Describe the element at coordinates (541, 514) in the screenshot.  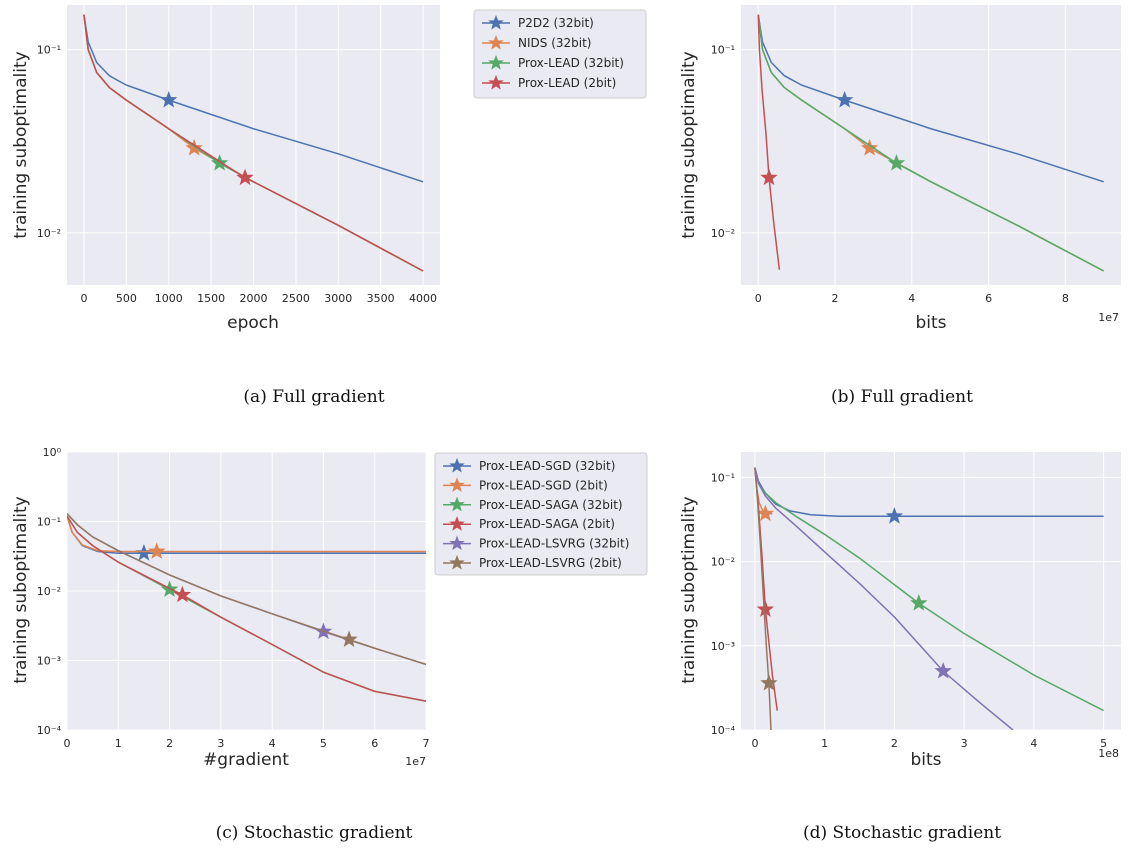
I see `legend-c-box` at that location.